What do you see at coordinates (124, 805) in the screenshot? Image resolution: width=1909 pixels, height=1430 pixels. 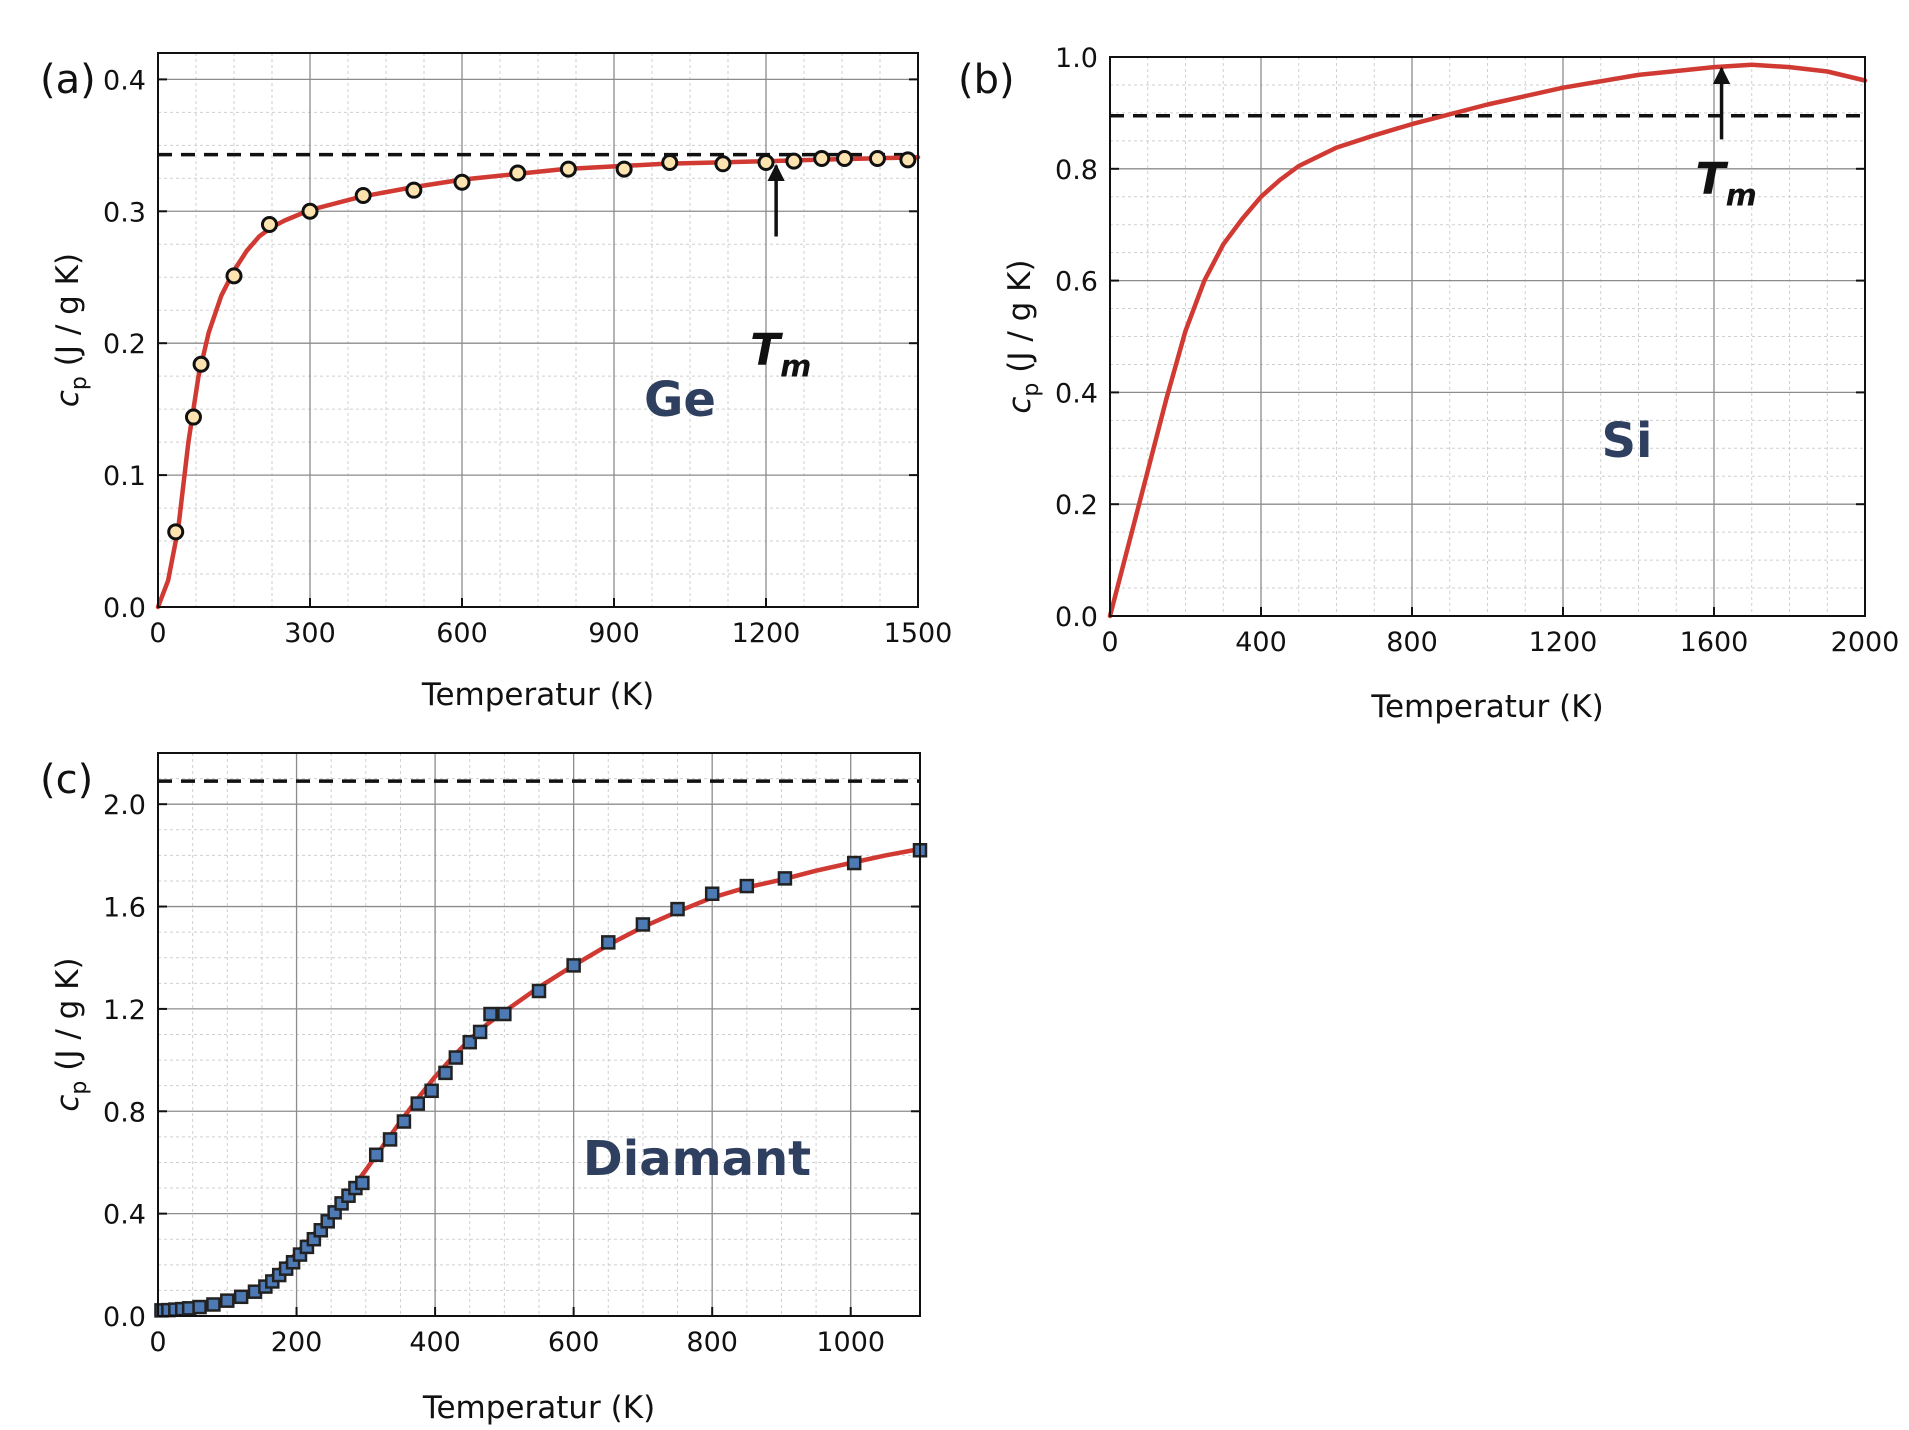 I see `y-tick-label: 2.0` at bounding box center [124, 805].